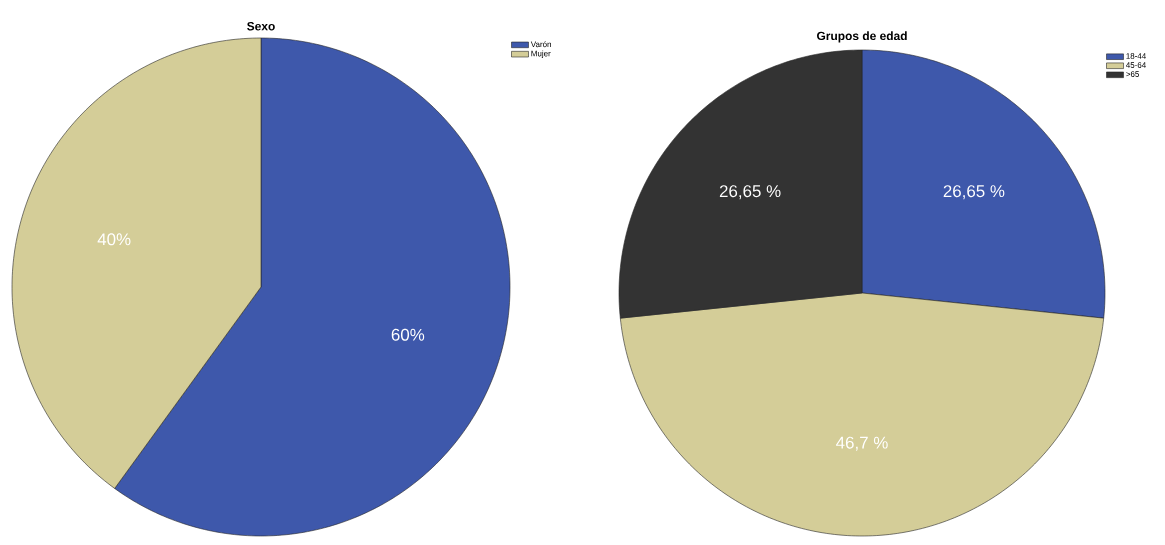 The height and width of the screenshot is (545, 1165). Describe the element at coordinates (861, 37) in the screenshot. I see `chart-title: Grupos de edad` at that location.